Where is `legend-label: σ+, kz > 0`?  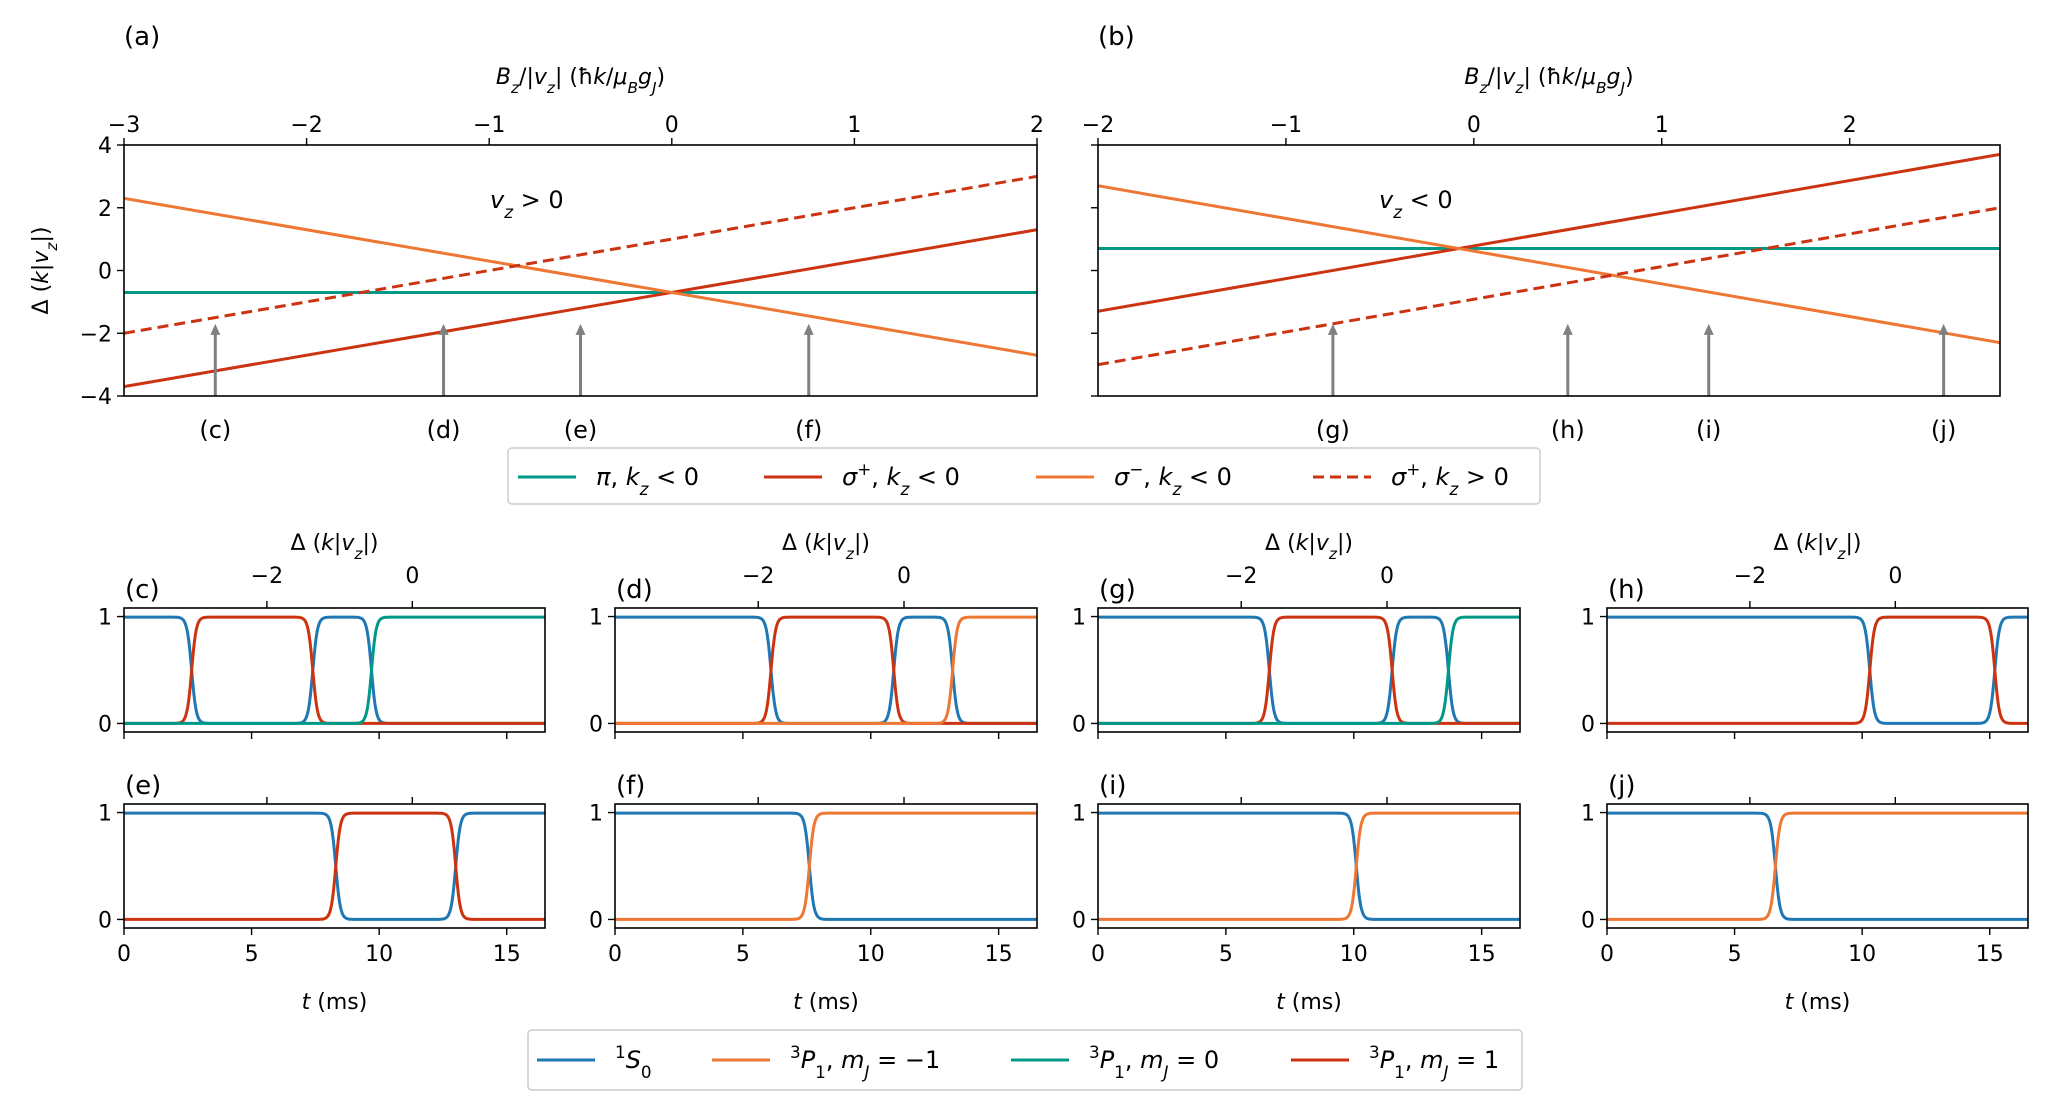
legend-label: σ+, kz > 0 is located at coordinates (1450, 479).